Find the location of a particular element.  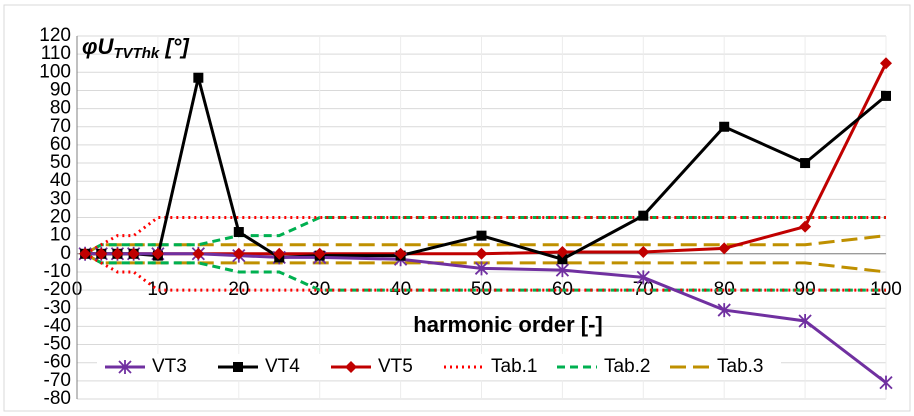

y-tick-label: 80 is located at coordinates (60, 108).